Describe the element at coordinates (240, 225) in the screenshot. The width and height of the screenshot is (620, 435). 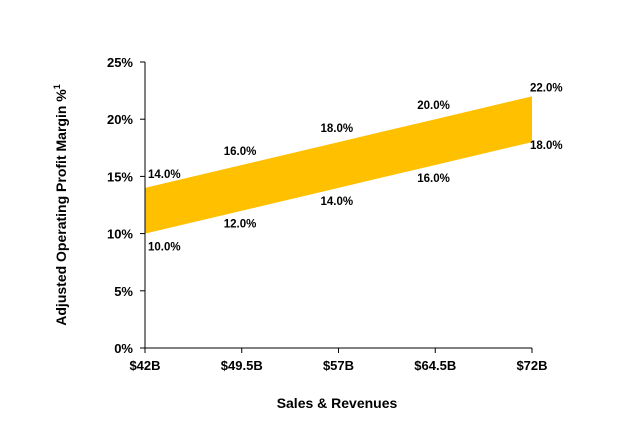
I see `data-label-lower: 12.0%` at that location.